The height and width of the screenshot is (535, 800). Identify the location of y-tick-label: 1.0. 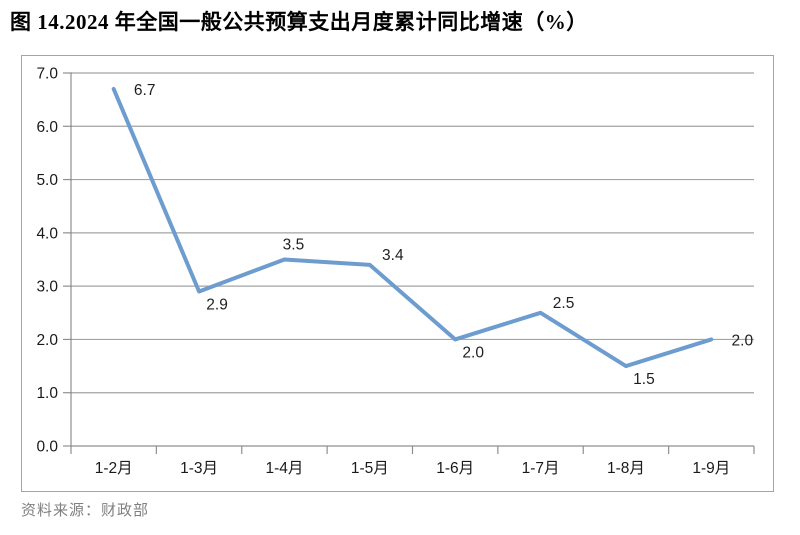
(47, 393).